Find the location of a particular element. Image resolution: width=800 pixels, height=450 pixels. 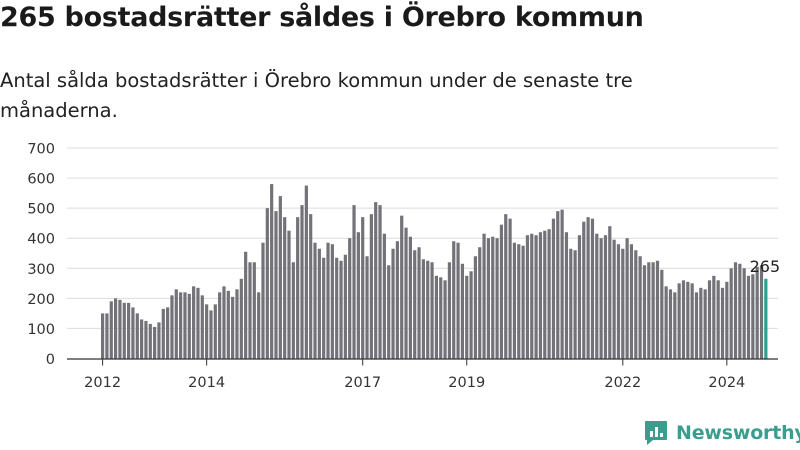

y-tick-label: 600 is located at coordinates (41, 180).